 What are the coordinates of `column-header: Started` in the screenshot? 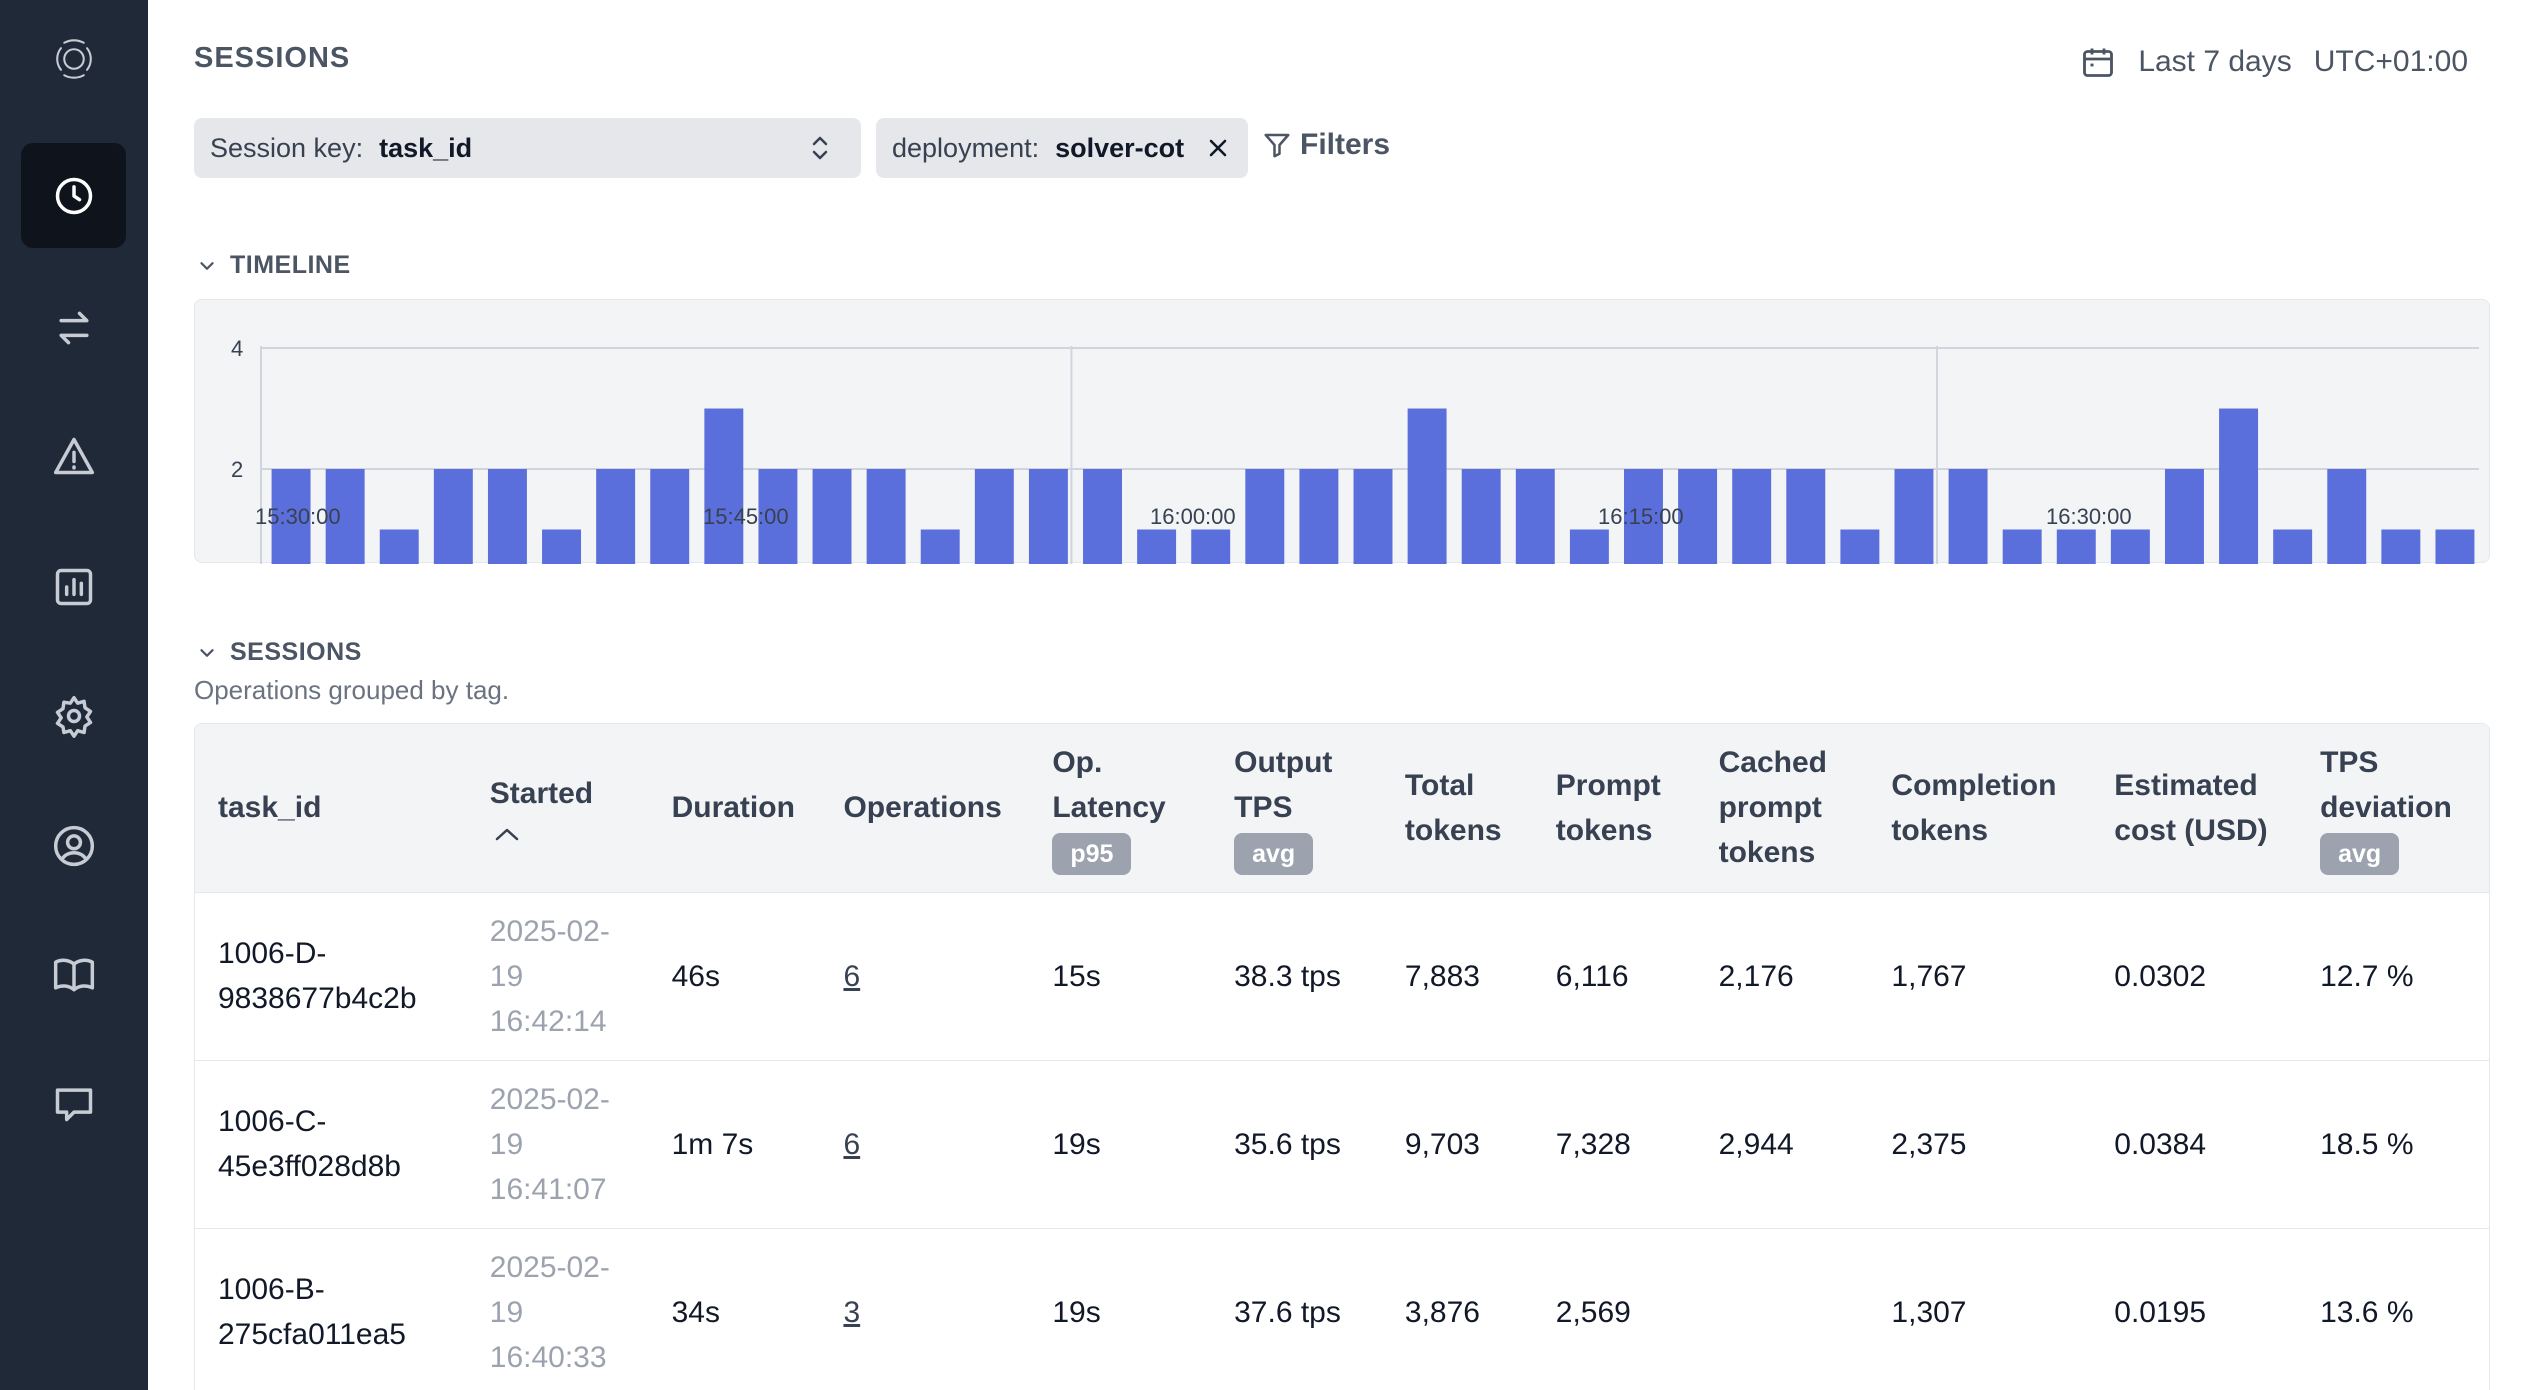 It's located at (558, 808).